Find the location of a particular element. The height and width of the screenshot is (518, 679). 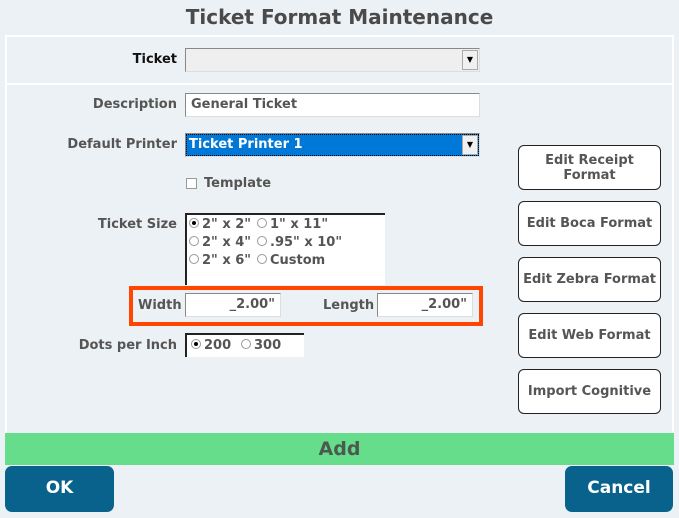

size-option-2x4: 2" x 4" is located at coordinates (220, 242).